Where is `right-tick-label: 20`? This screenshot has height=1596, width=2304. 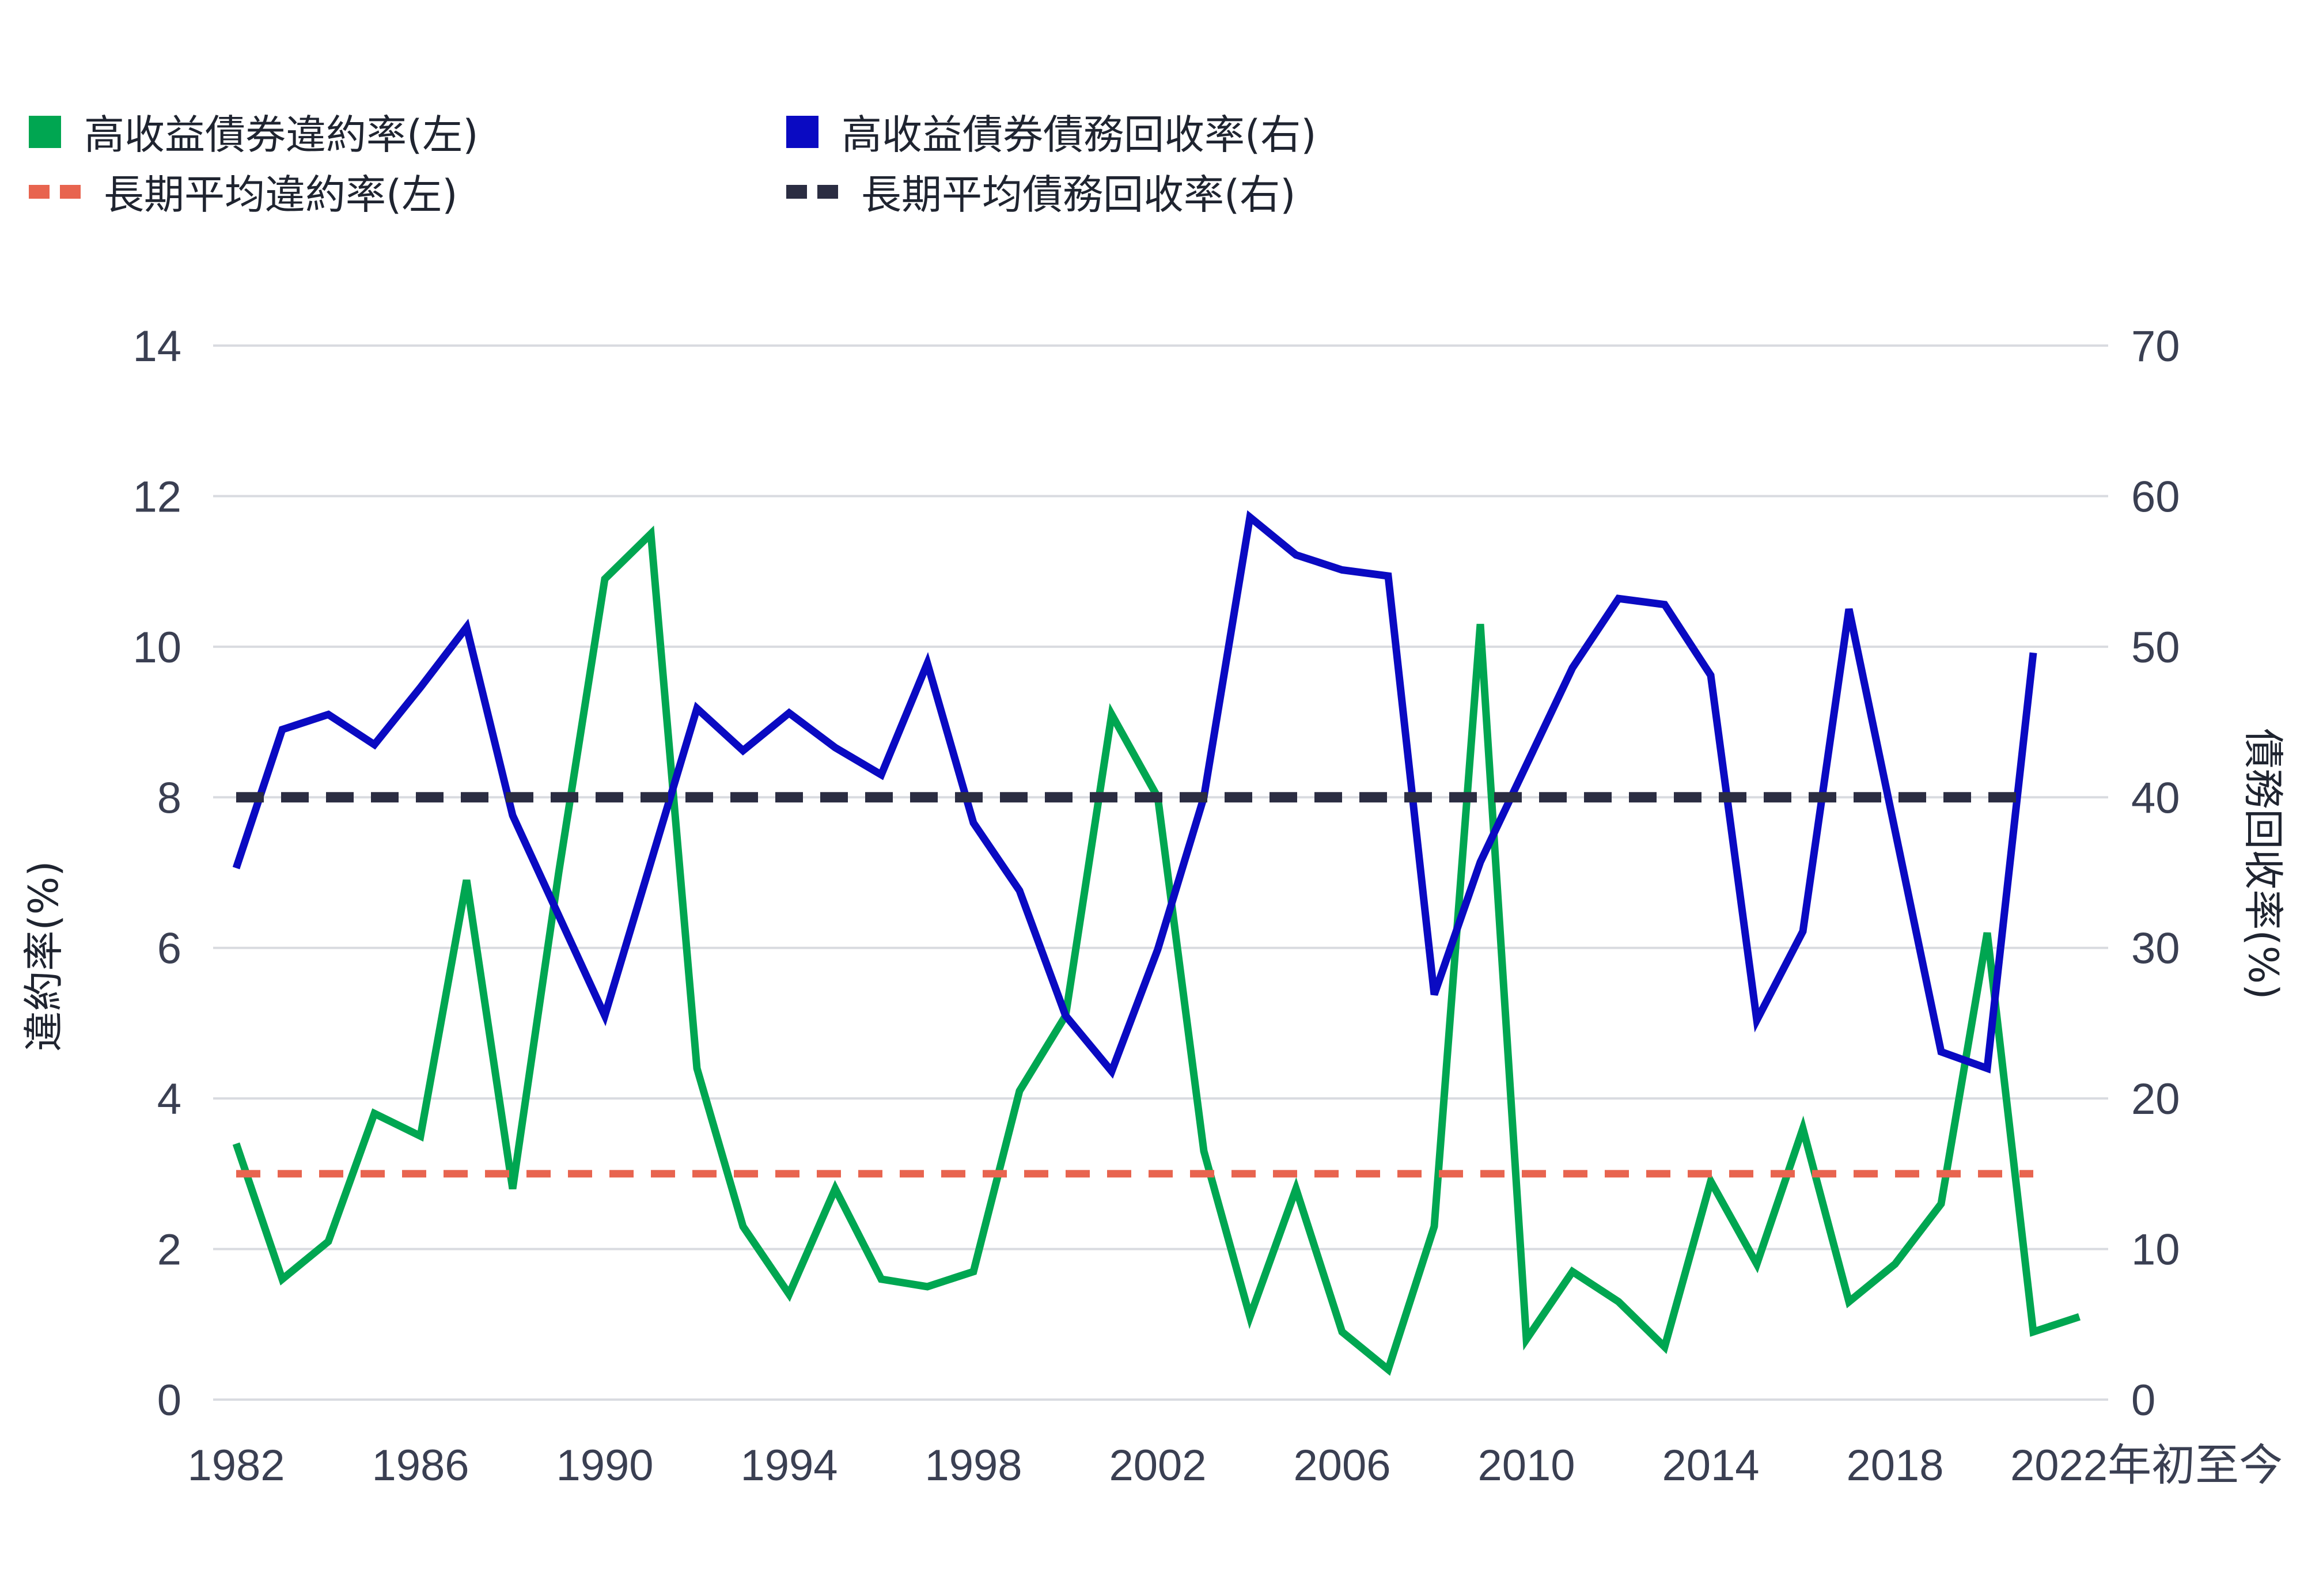 right-tick-label: 20 is located at coordinates (2155, 1099).